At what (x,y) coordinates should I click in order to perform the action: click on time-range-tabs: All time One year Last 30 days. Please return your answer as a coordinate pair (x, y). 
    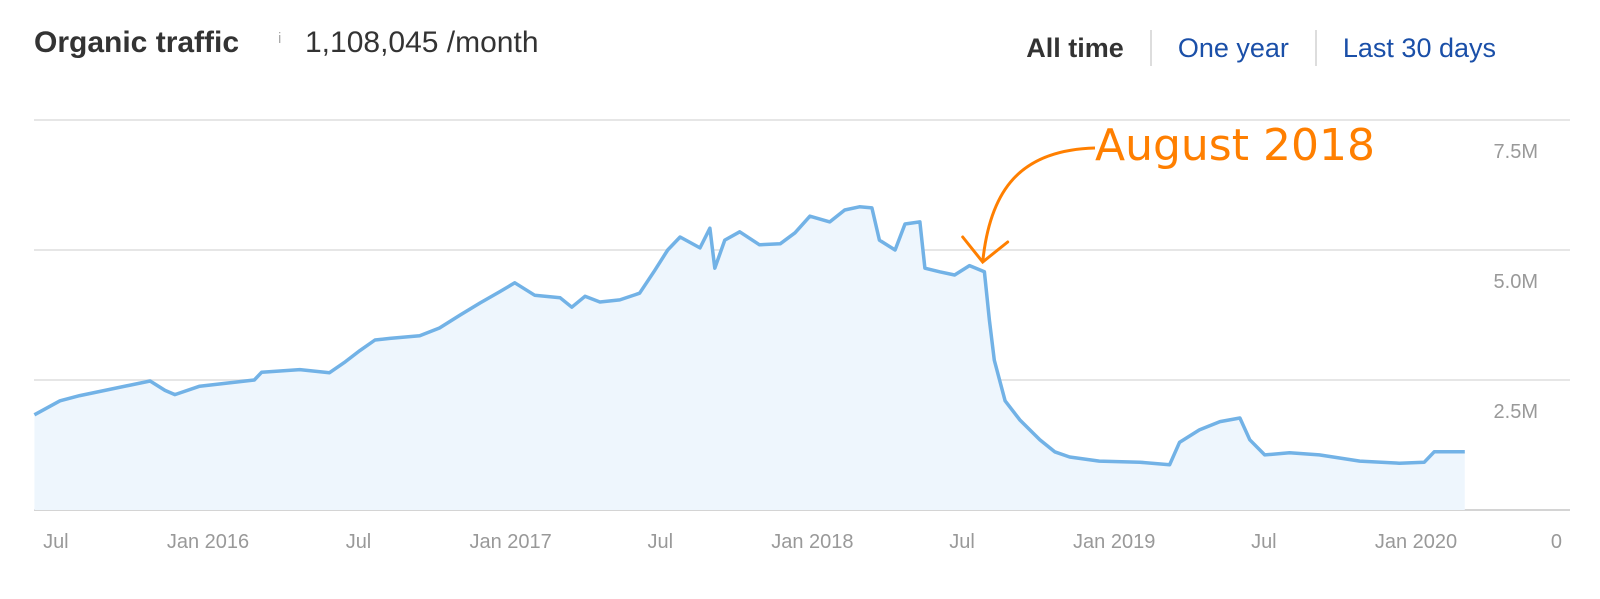
    Looking at the image, I should click on (1261, 48).